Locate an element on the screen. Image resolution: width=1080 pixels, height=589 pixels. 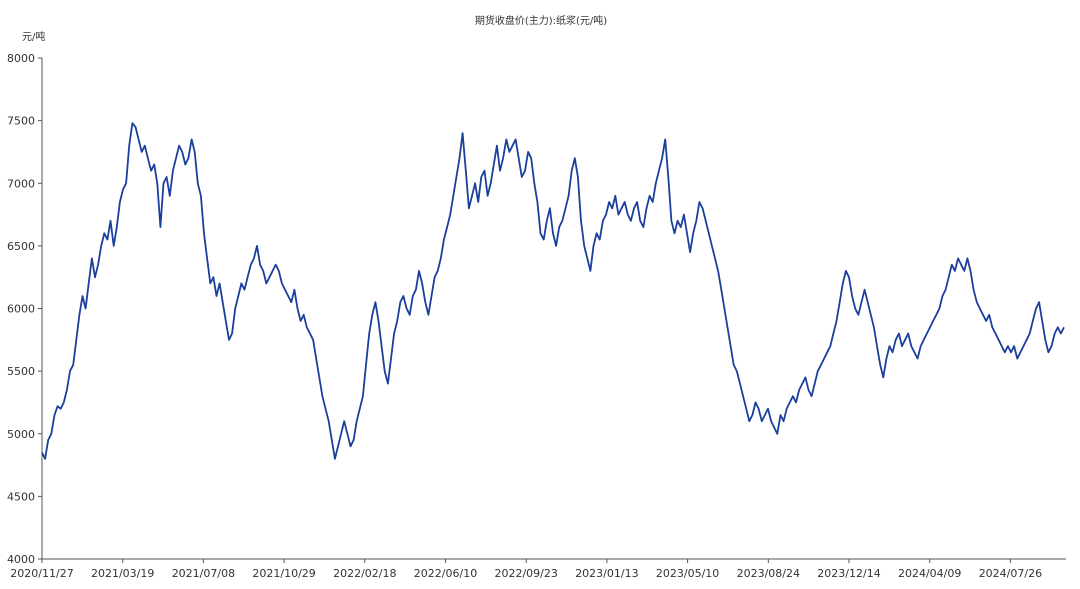
y-tick-label: 4000 is located at coordinates (21, 559).